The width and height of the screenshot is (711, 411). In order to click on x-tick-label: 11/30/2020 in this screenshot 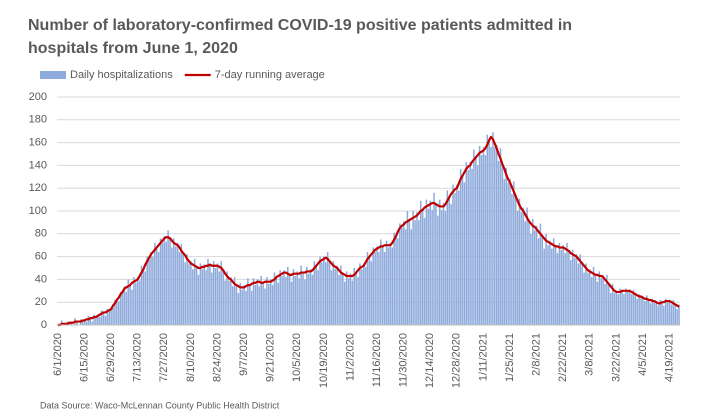, I will do `click(404, 360)`.